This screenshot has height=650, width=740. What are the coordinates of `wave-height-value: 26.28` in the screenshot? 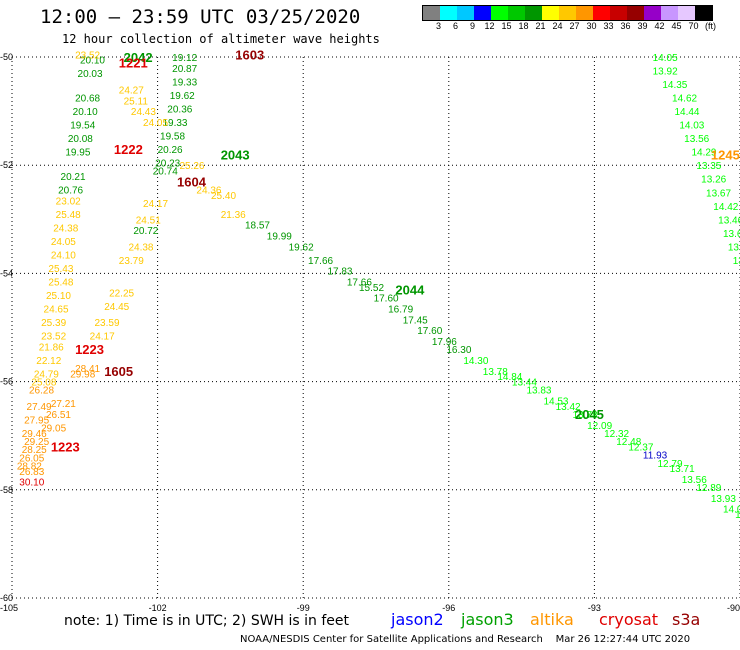 It's located at (41, 391).